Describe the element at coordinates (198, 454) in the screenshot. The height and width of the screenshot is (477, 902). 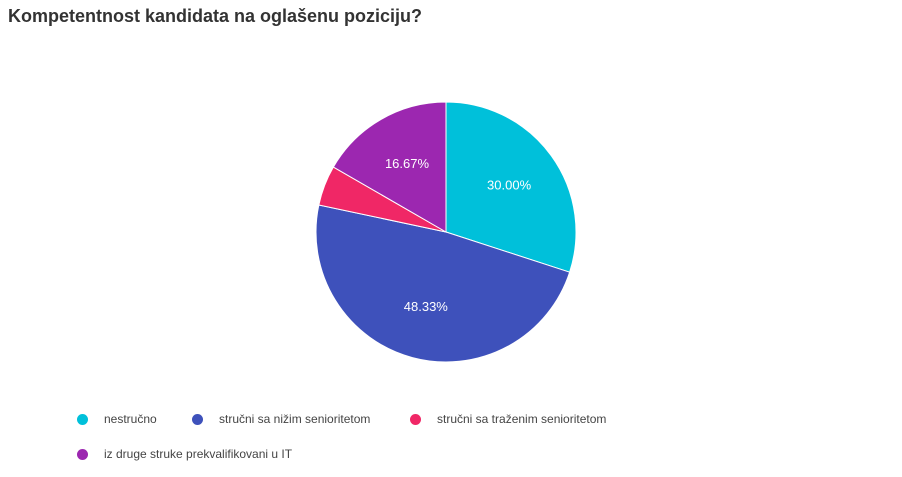
I see `legend-label: iz druge struke prekvalifikovani u IT` at that location.